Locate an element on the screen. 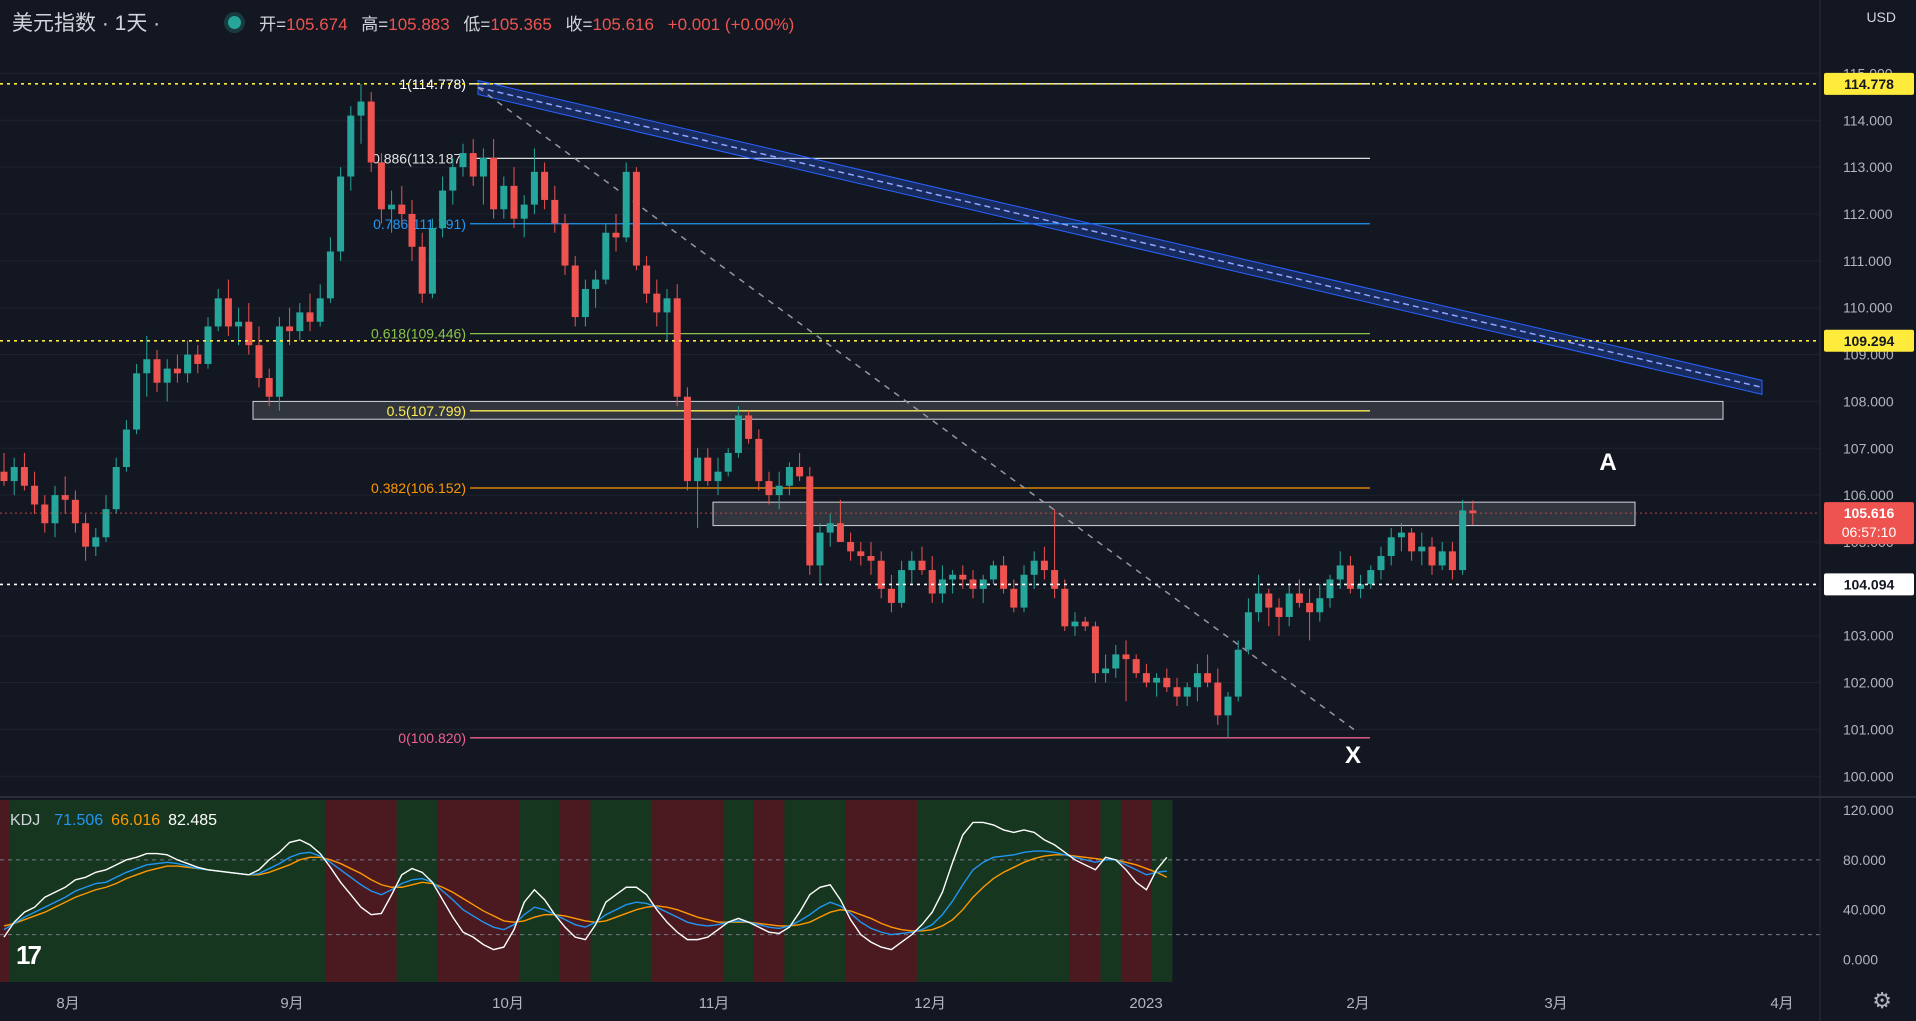  kdj-legend: KDJ 71.506 66.016 82.485 is located at coordinates (113, 821).